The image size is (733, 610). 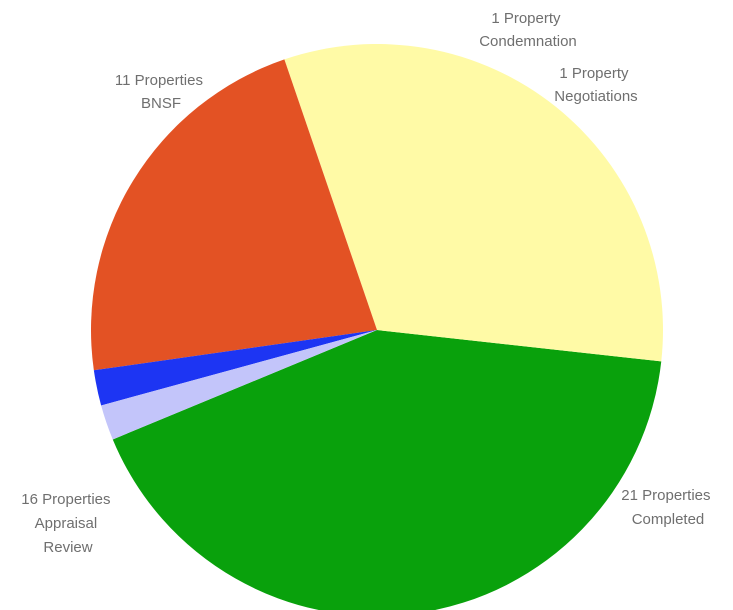 What do you see at coordinates (526, 18) in the screenshot?
I see `label-condemnation-count: 1 Property` at bounding box center [526, 18].